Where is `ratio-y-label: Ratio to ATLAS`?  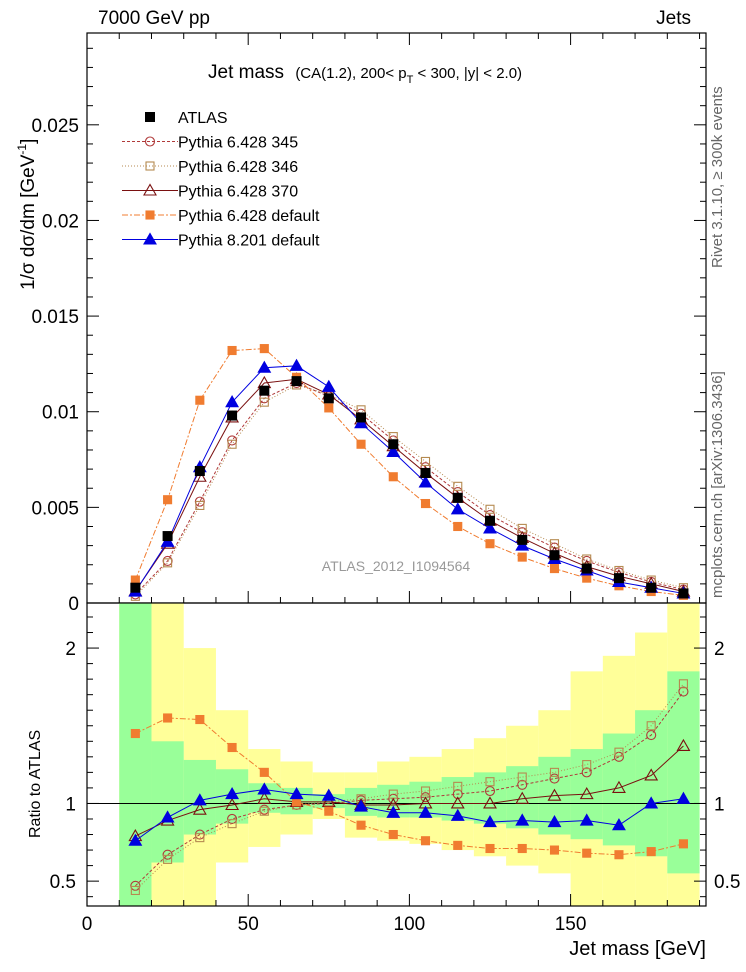
ratio-y-label: Ratio to ATLAS is located at coordinates (35, 784).